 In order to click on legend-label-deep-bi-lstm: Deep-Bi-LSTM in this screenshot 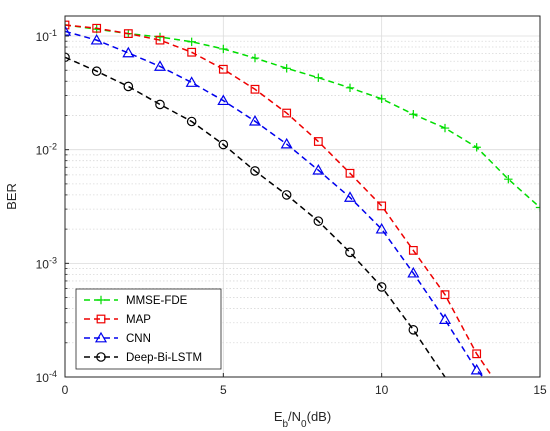, I will do `click(164, 358)`.